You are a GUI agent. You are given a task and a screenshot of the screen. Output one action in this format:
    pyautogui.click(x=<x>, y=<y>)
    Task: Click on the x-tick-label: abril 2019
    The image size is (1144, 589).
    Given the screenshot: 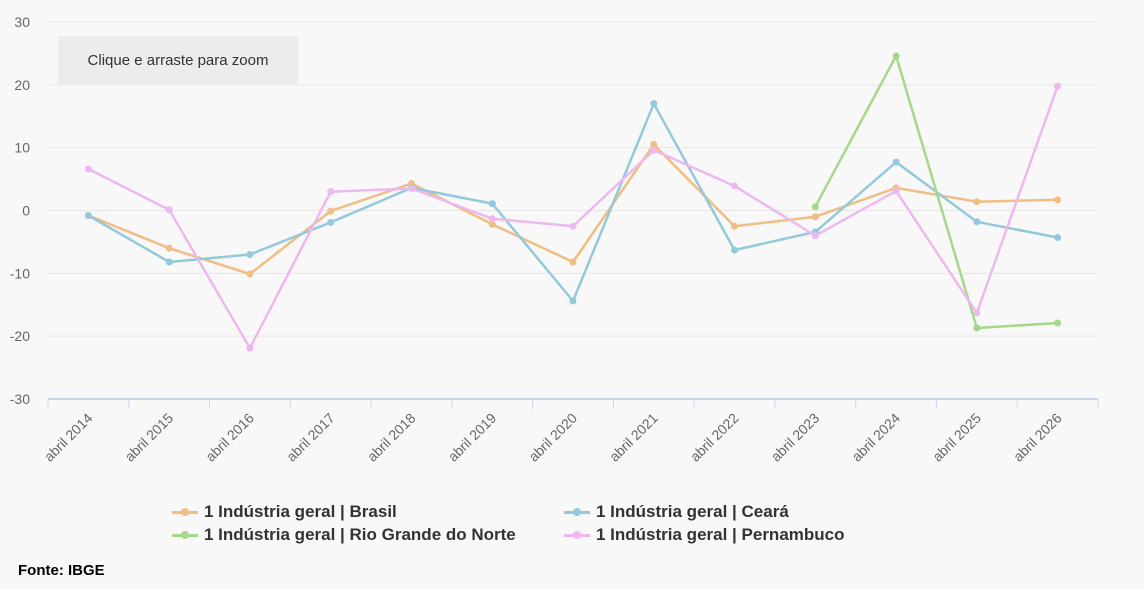 What is the action you would take?
    pyautogui.click(x=472, y=437)
    